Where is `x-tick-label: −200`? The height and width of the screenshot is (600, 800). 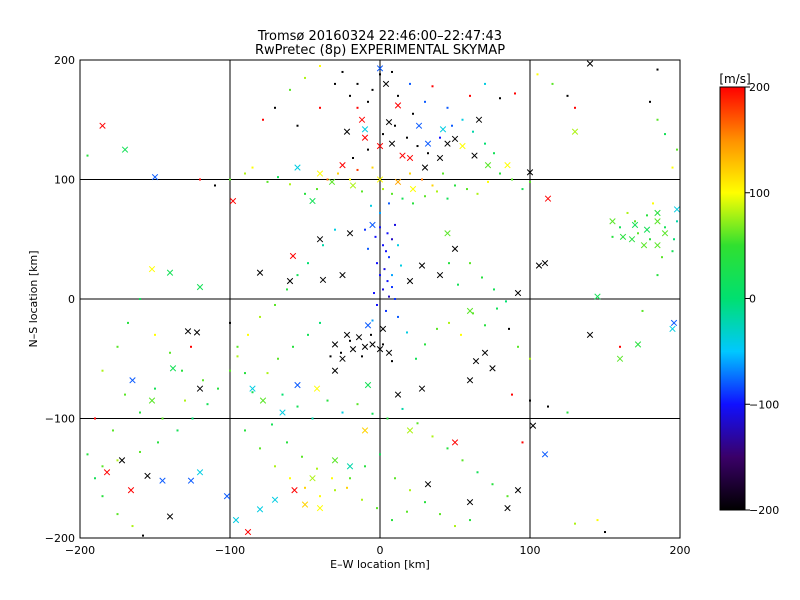
x-tick-label: −200 is located at coordinates (80, 550).